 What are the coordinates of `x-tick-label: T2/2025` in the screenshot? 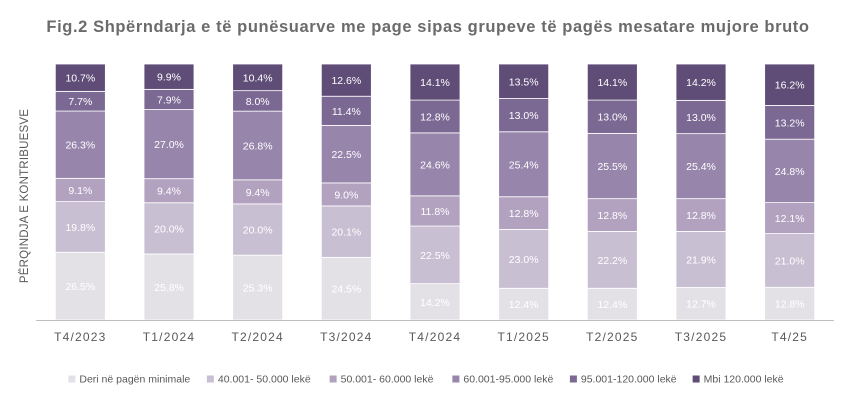 It's located at (612, 337).